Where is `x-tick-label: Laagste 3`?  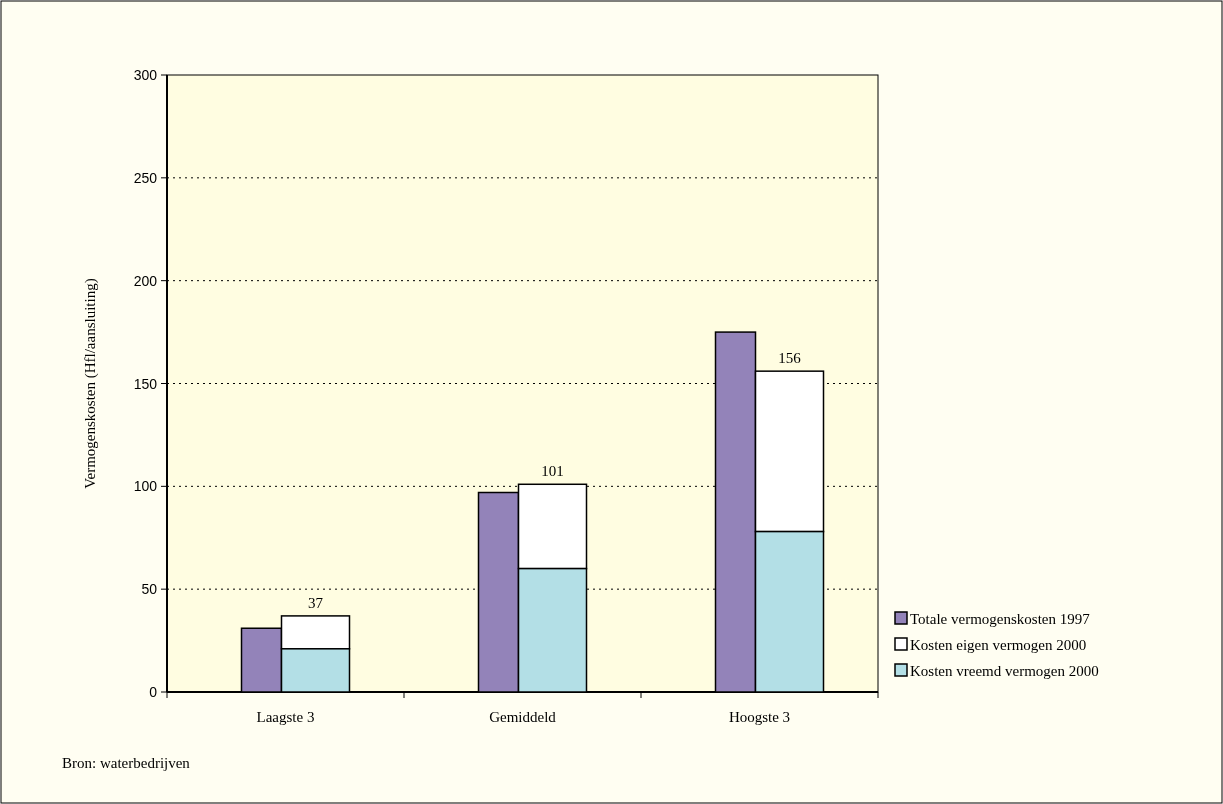
x-tick-label: Laagste 3 is located at coordinates (285, 717).